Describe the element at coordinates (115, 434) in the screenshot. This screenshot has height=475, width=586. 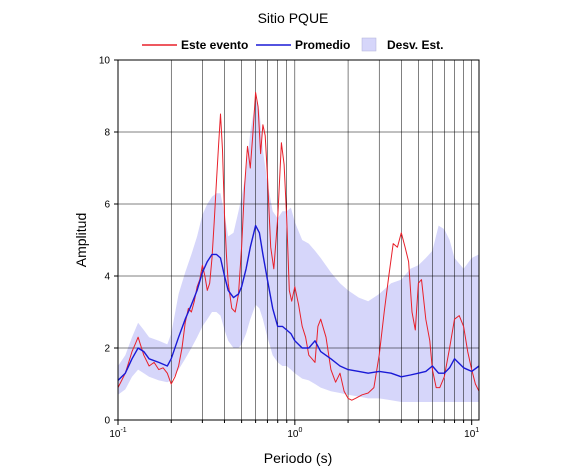
I see `x-tick-base-0: 10` at that location.